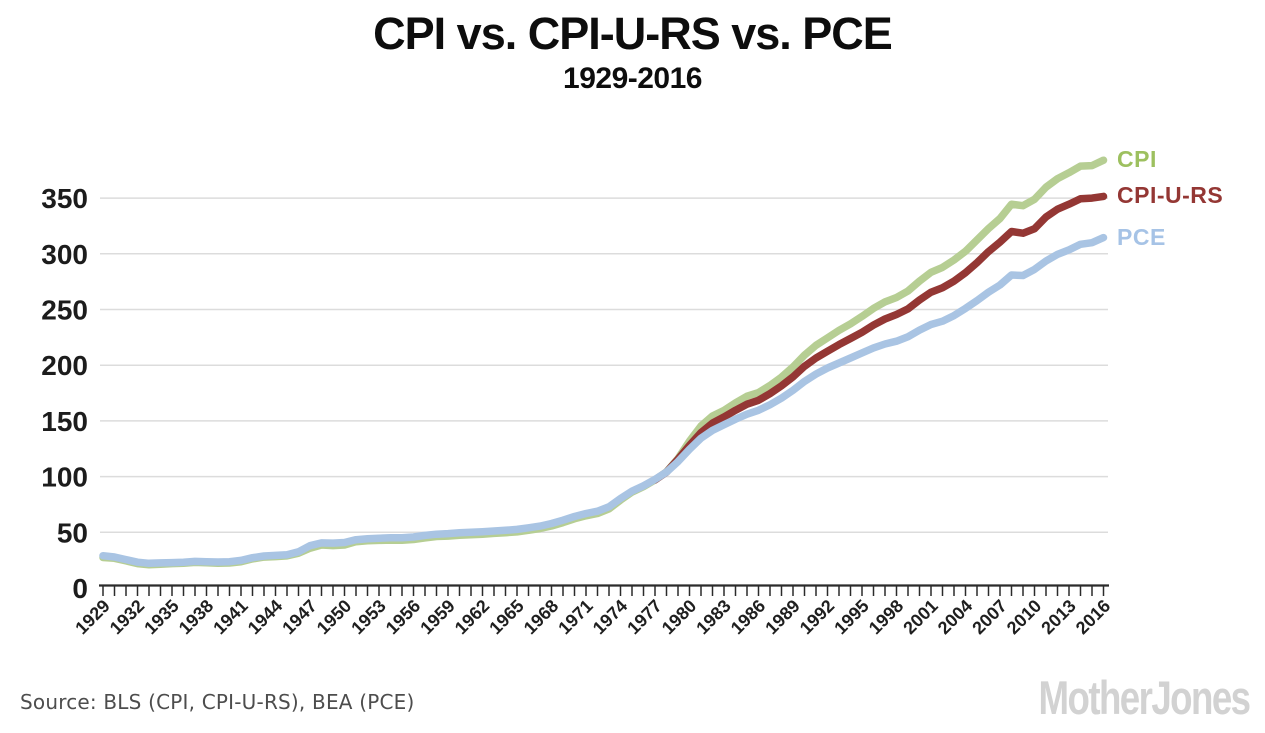 The height and width of the screenshot is (733, 1265). What do you see at coordinates (633, 33) in the screenshot?
I see `chart-title: CPI vs. CPI-U-RS vs. PCE` at bounding box center [633, 33].